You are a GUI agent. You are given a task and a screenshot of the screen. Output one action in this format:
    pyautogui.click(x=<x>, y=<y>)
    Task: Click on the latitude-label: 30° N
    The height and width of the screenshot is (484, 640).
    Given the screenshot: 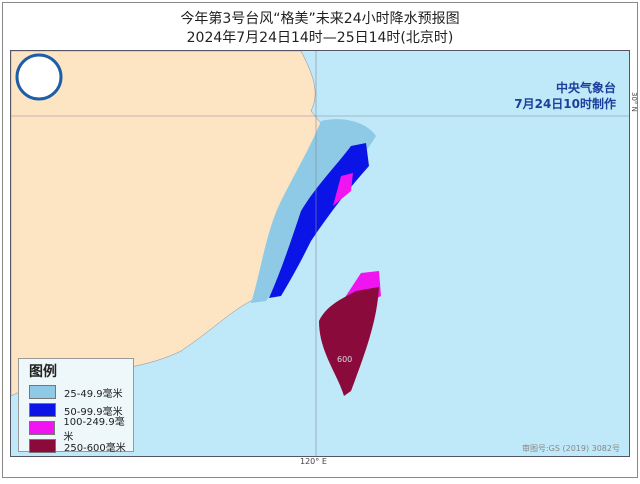 What is the action you would take?
    pyautogui.click(x=634, y=102)
    